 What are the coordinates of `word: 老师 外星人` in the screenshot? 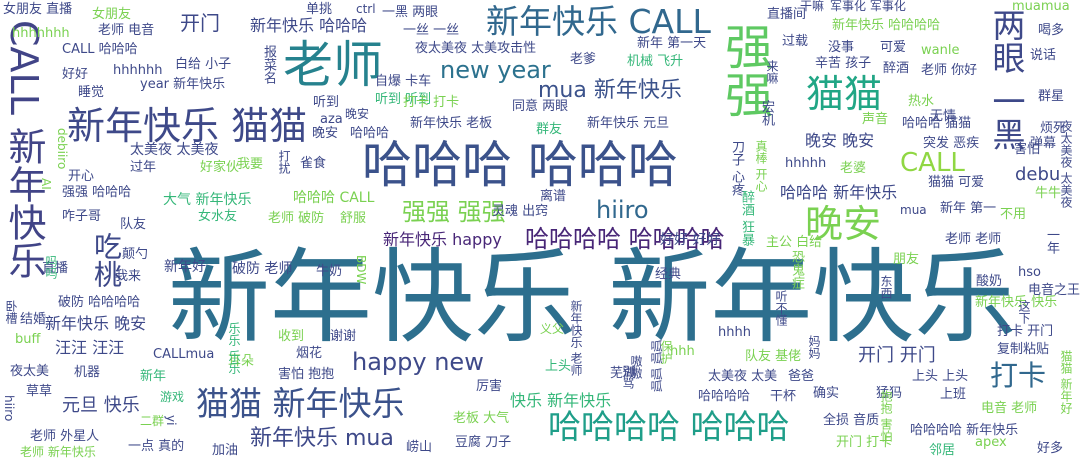 It's located at (65, 436).